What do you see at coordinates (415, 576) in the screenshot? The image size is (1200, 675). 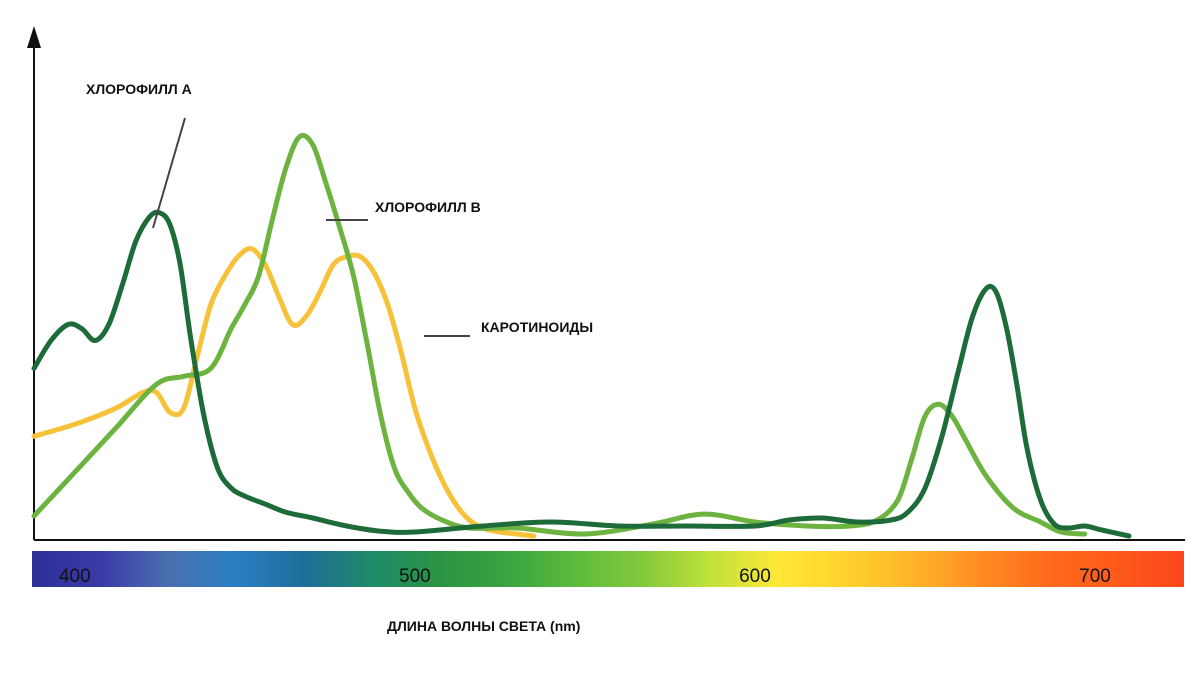 I see `x-tick-label: 500` at bounding box center [415, 576].